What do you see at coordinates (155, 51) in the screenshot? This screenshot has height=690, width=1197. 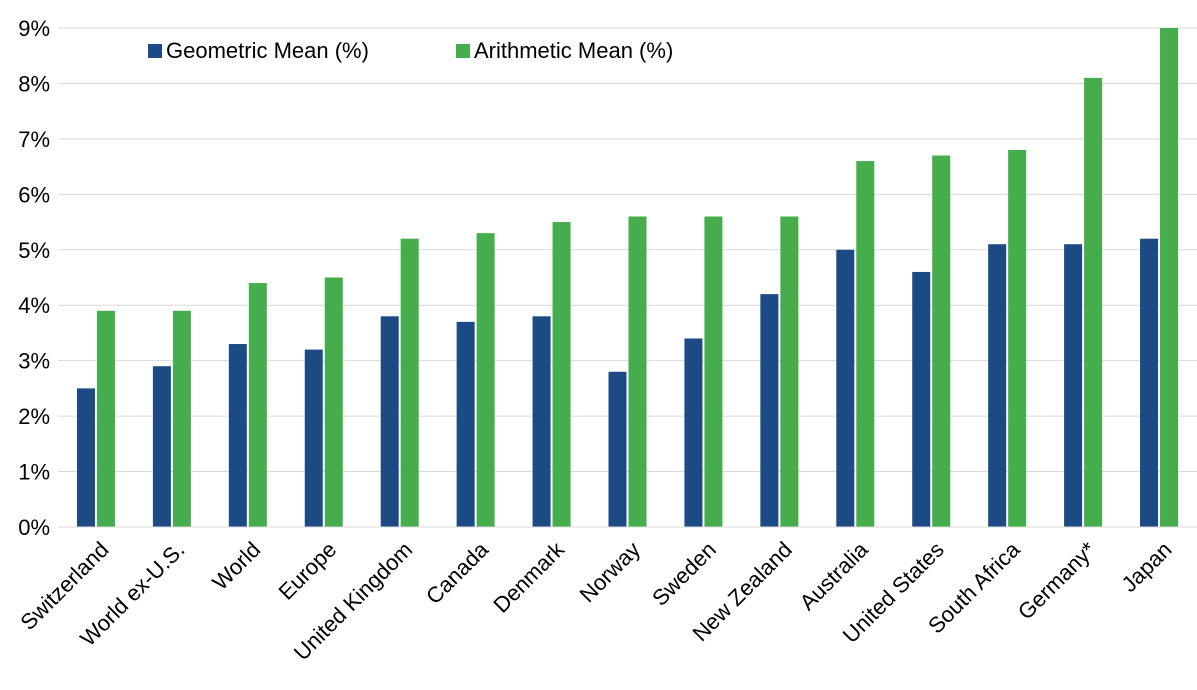 I see `legend-swatch-geometric` at bounding box center [155, 51].